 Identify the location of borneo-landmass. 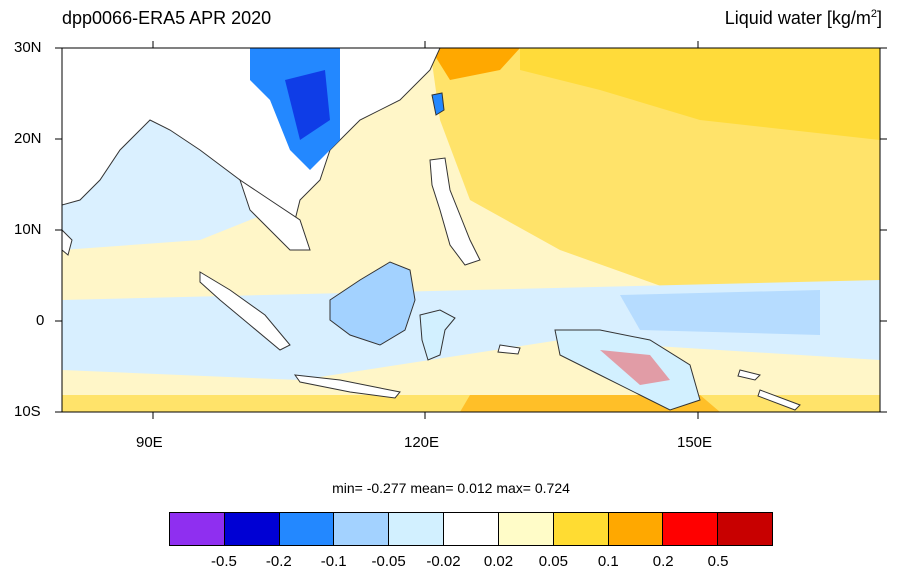
(372, 303).